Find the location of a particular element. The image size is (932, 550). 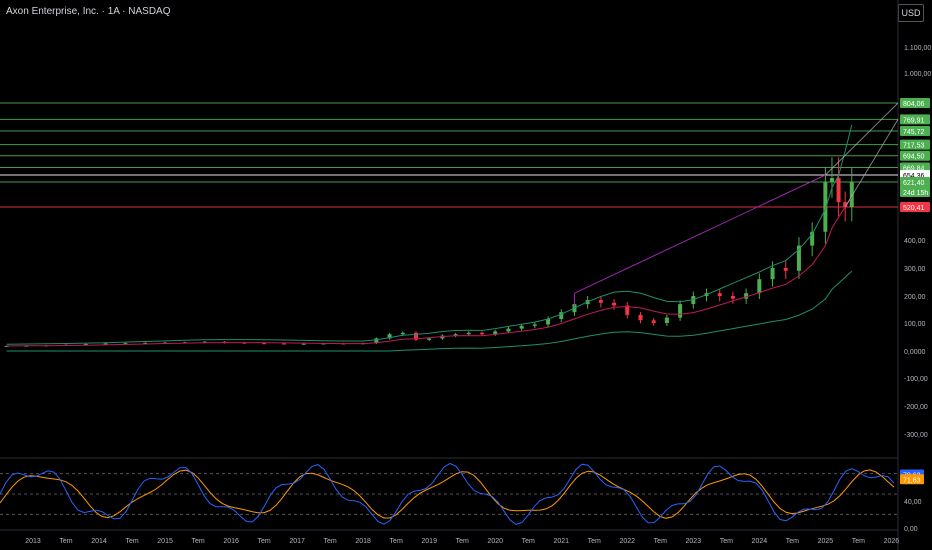

price-axis-tick: 400,00 is located at coordinates (915, 241).